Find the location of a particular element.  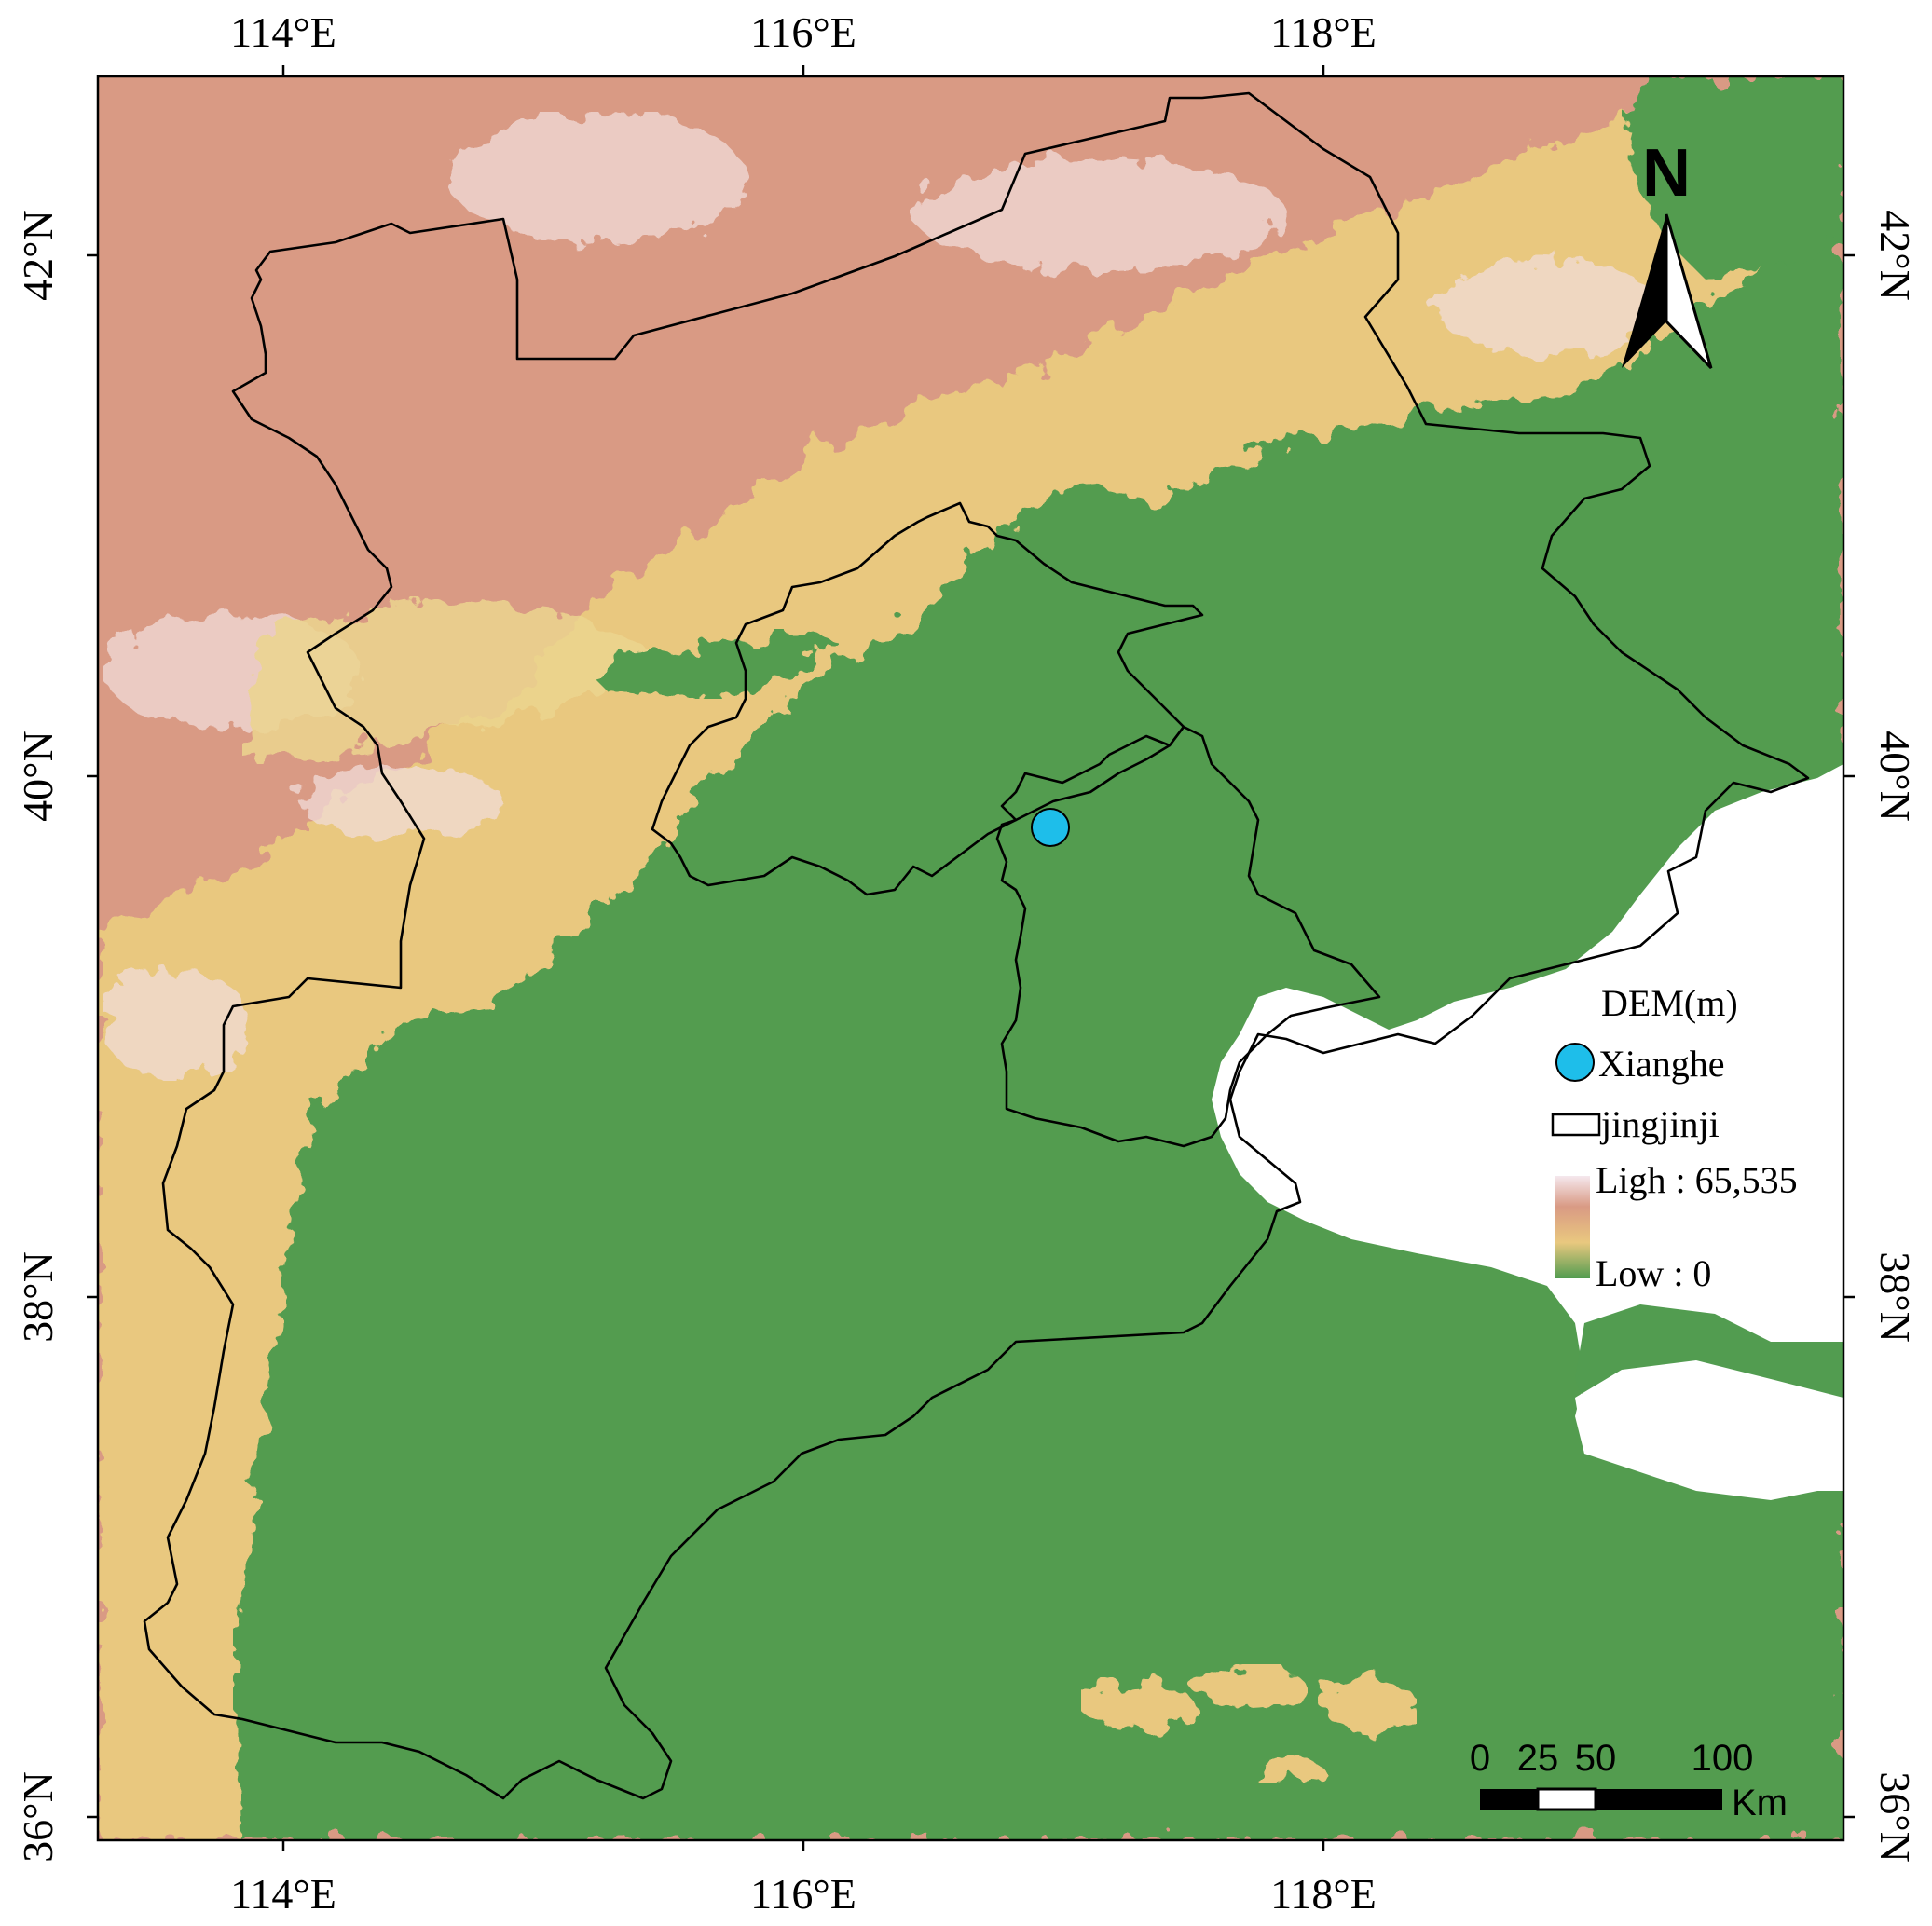

sea-laizhou-bay is located at coordinates (1709, 1425).